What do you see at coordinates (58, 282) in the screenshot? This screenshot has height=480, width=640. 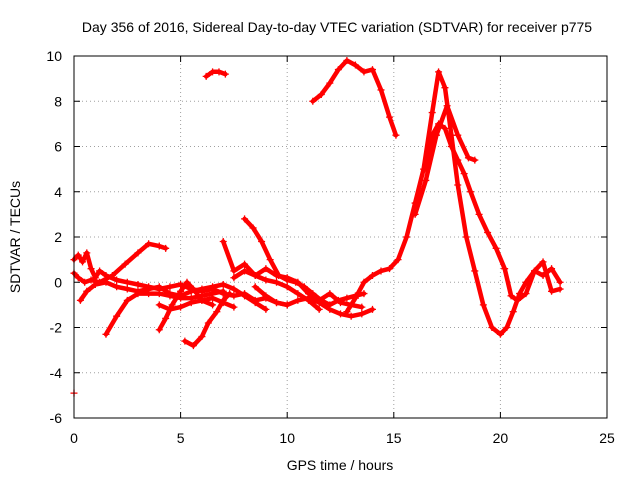 I see `y-tick-label: 0` at bounding box center [58, 282].